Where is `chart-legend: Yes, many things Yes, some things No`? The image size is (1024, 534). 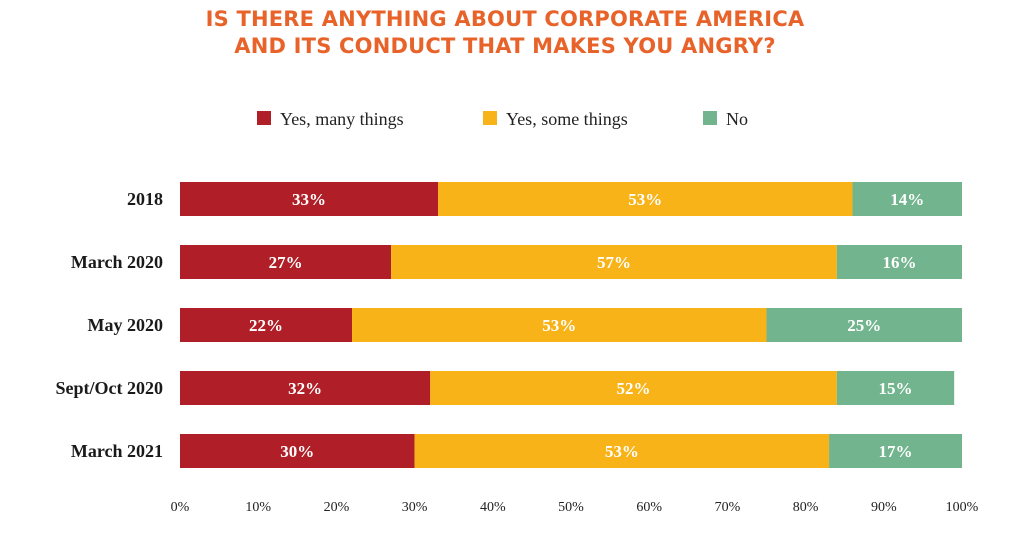
chart-legend: Yes, many things Yes, some things No is located at coordinates (502, 119).